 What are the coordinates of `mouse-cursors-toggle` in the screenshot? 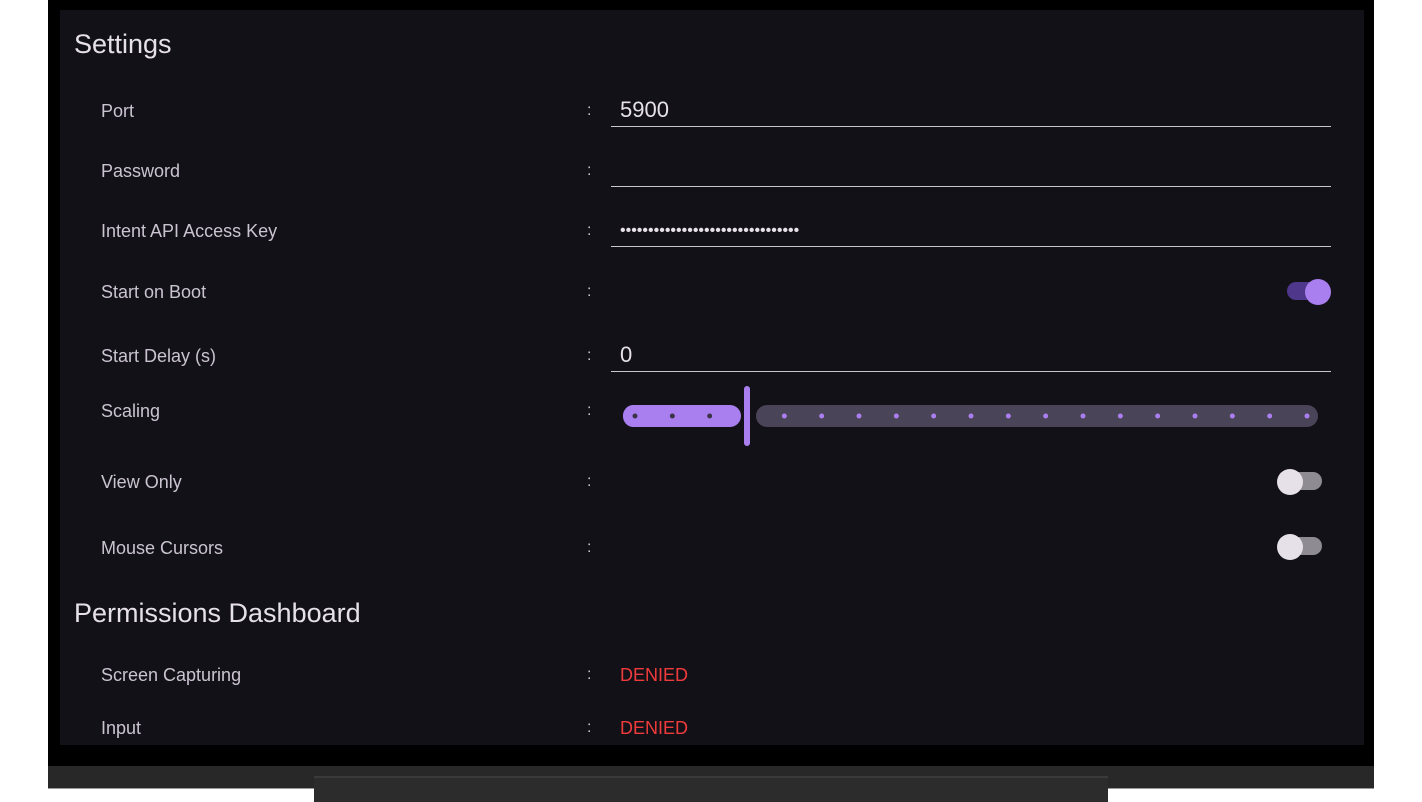 It's located at (1299, 546).